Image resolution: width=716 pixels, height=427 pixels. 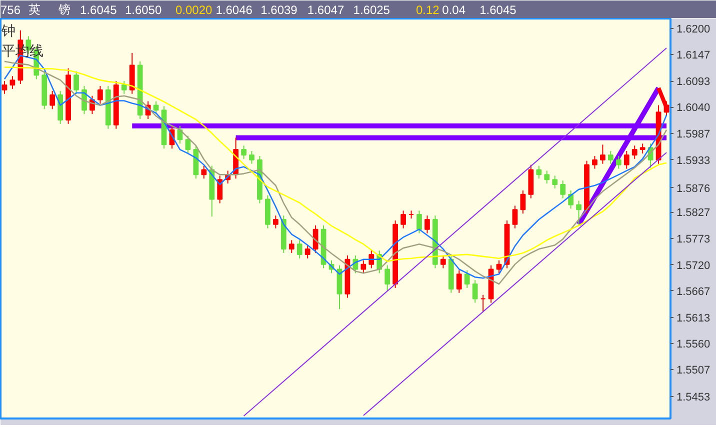 What do you see at coordinates (64, 9) in the screenshot?
I see `text: 镑` at bounding box center [64, 9].